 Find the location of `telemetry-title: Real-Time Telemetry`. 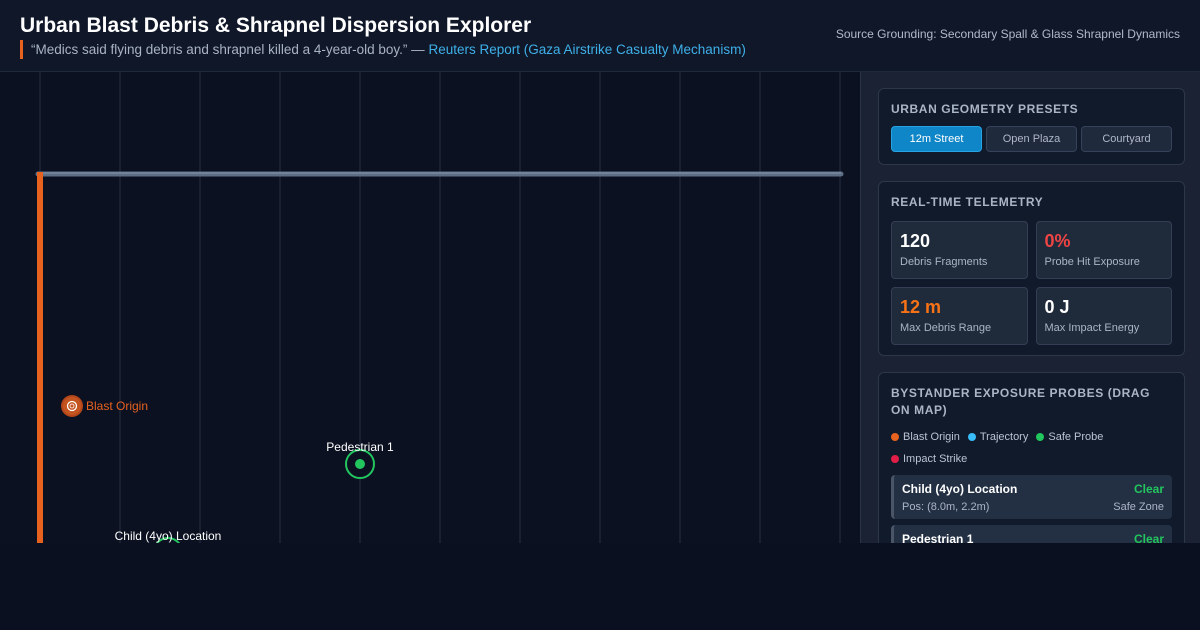

telemetry-title: Real-Time Telemetry is located at coordinates (967, 202).